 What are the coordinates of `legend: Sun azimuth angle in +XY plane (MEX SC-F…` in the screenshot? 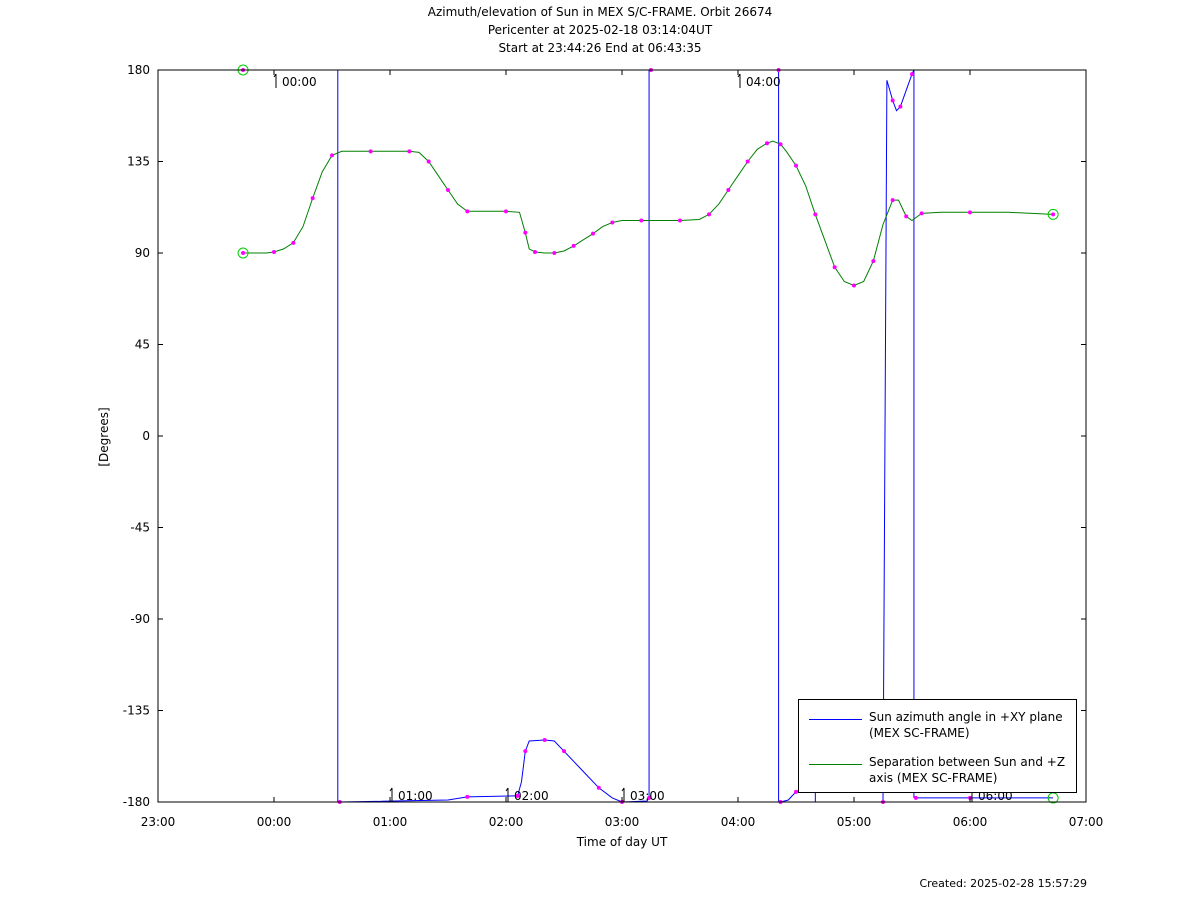 It's located at (937, 746).